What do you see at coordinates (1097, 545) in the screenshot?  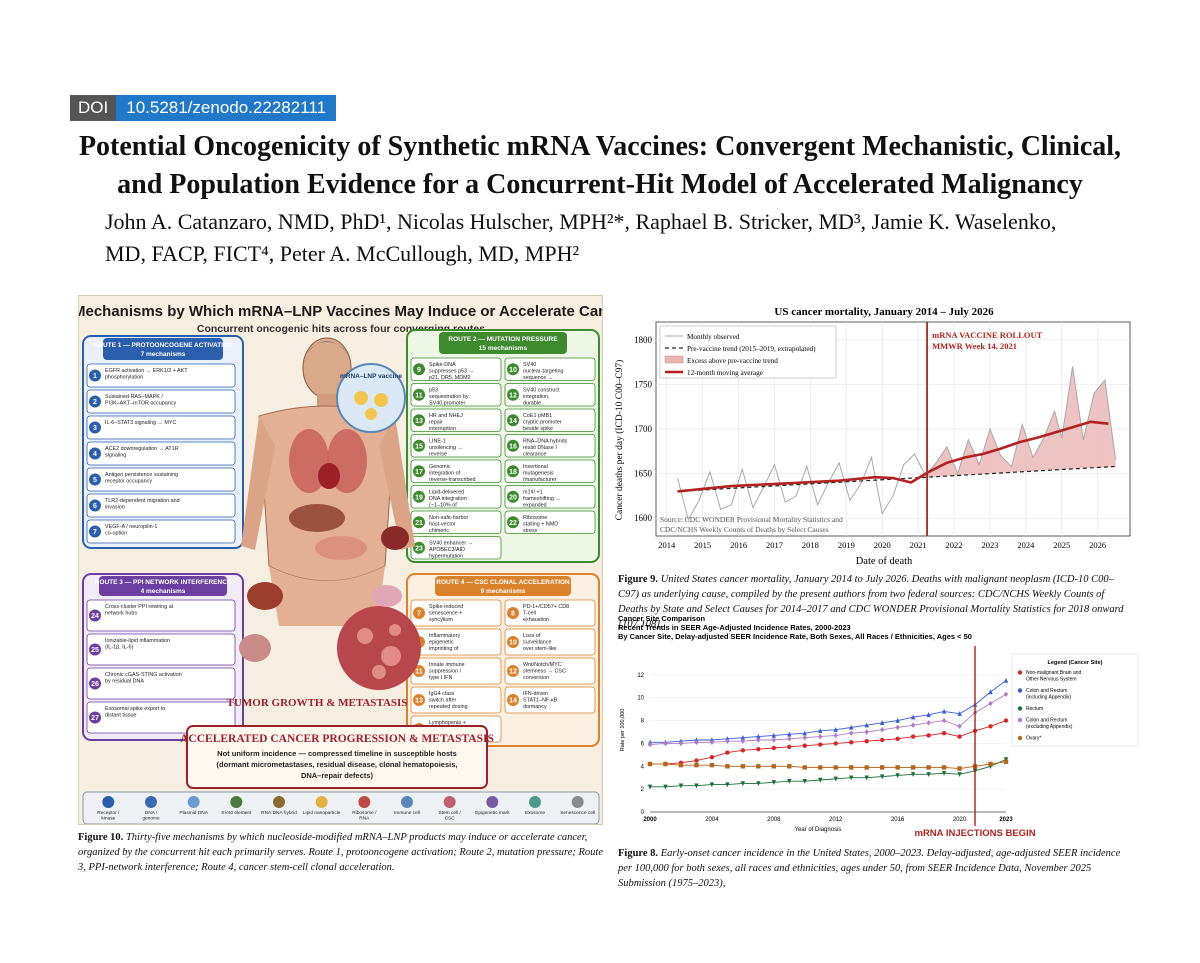 I see `x-tick-label: 2026` at bounding box center [1097, 545].